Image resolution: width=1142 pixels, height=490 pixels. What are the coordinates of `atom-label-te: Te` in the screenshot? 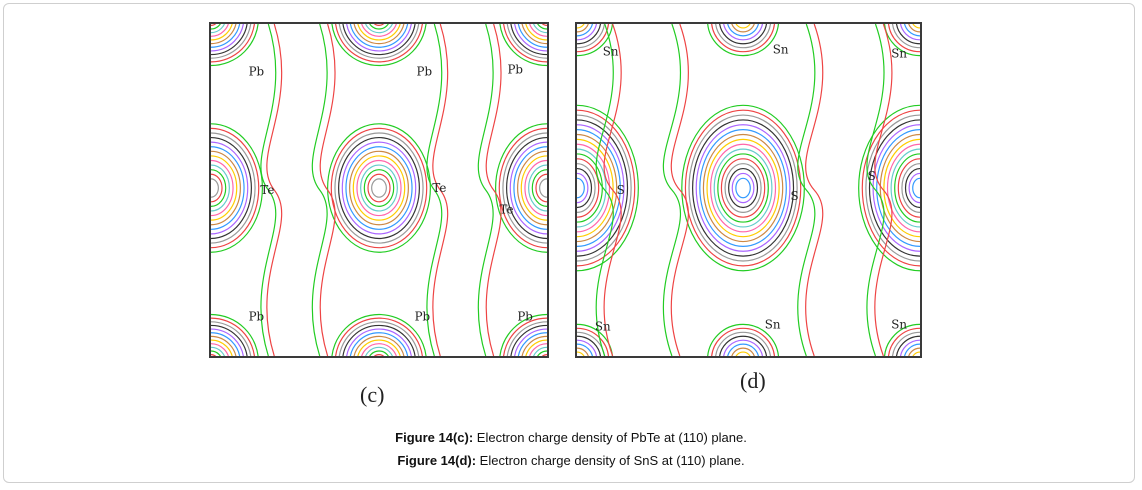 It's located at (267, 190).